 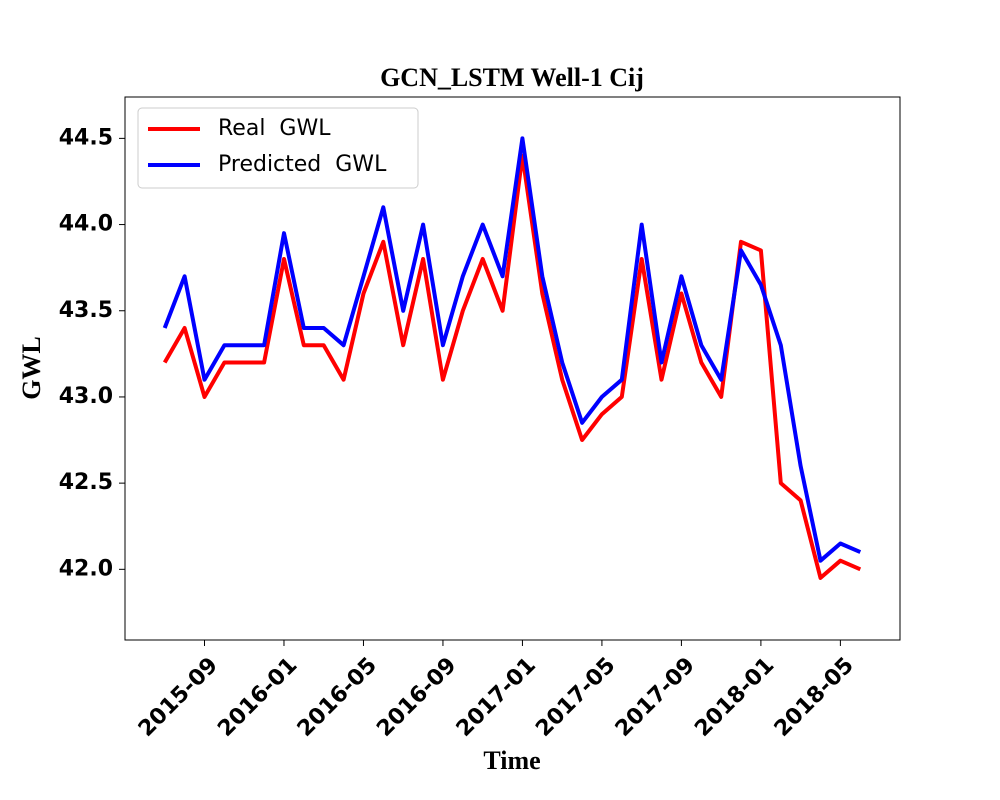 What do you see at coordinates (278, 148) in the screenshot?
I see `legend-box` at bounding box center [278, 148].